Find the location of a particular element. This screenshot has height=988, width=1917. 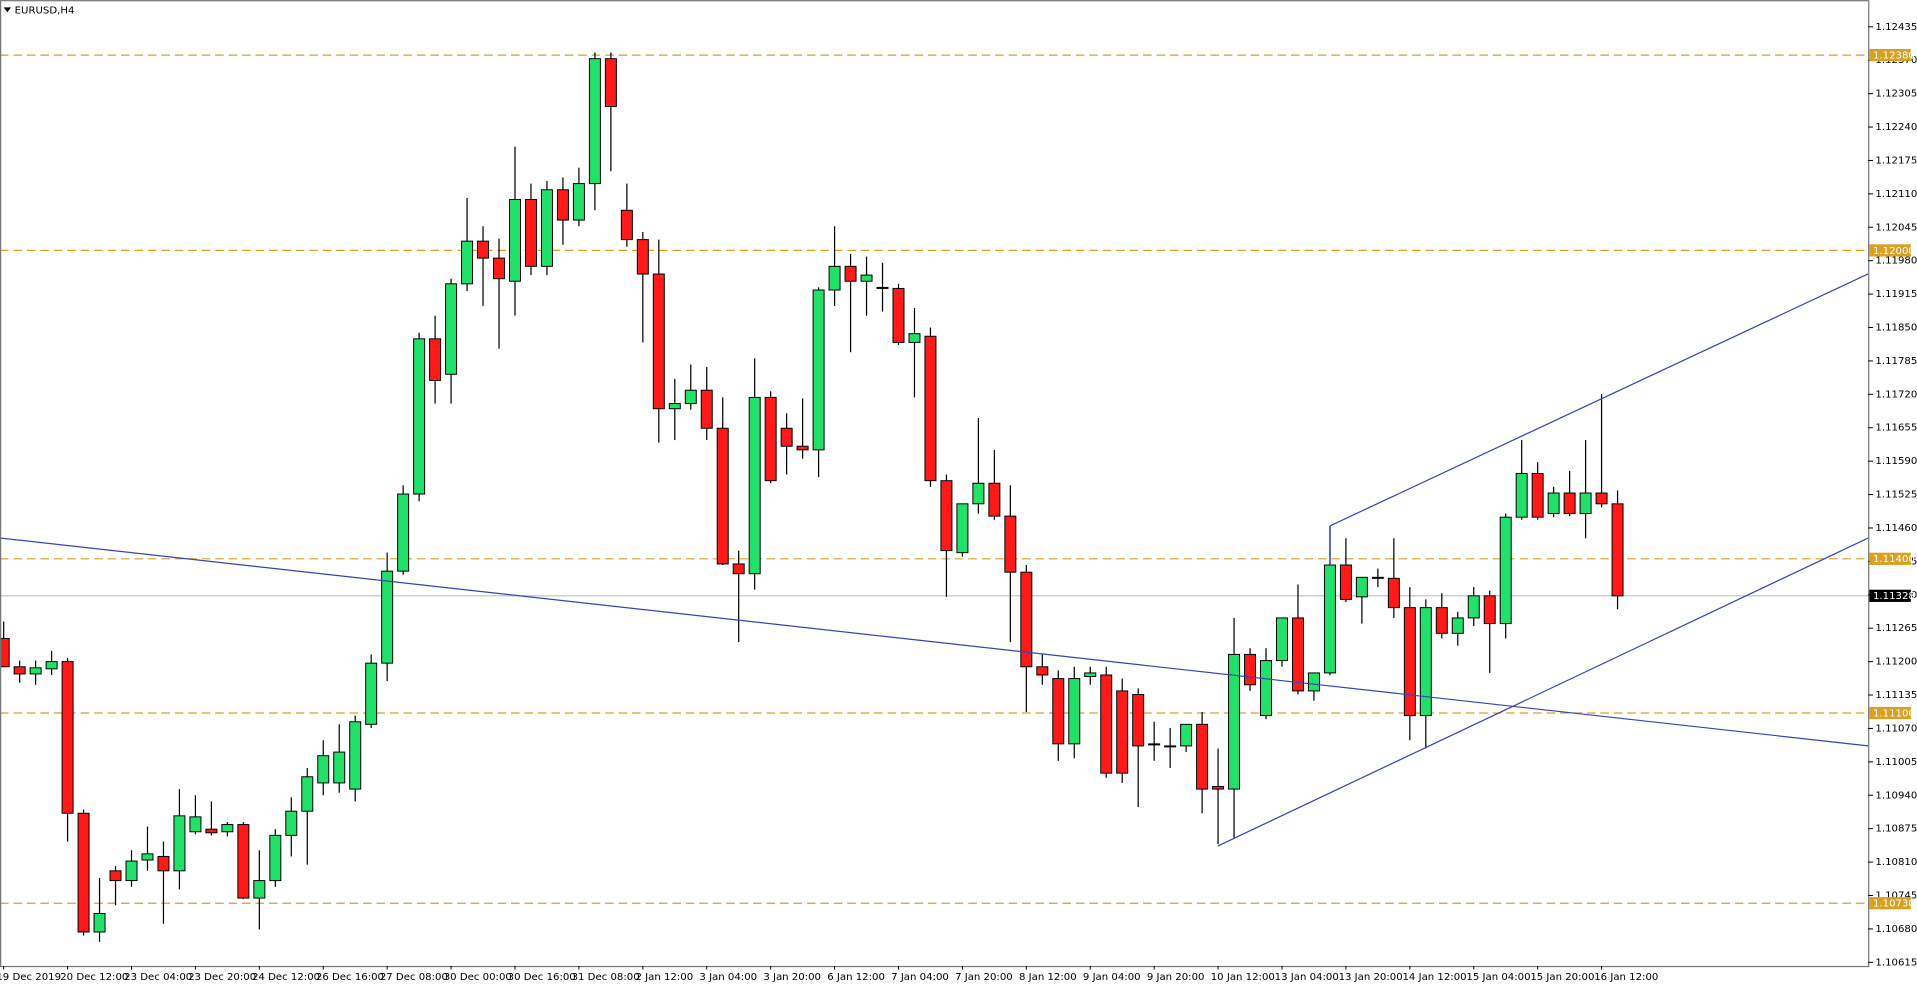

level-label: 1.12000 is located at coordinates (1894, 251).